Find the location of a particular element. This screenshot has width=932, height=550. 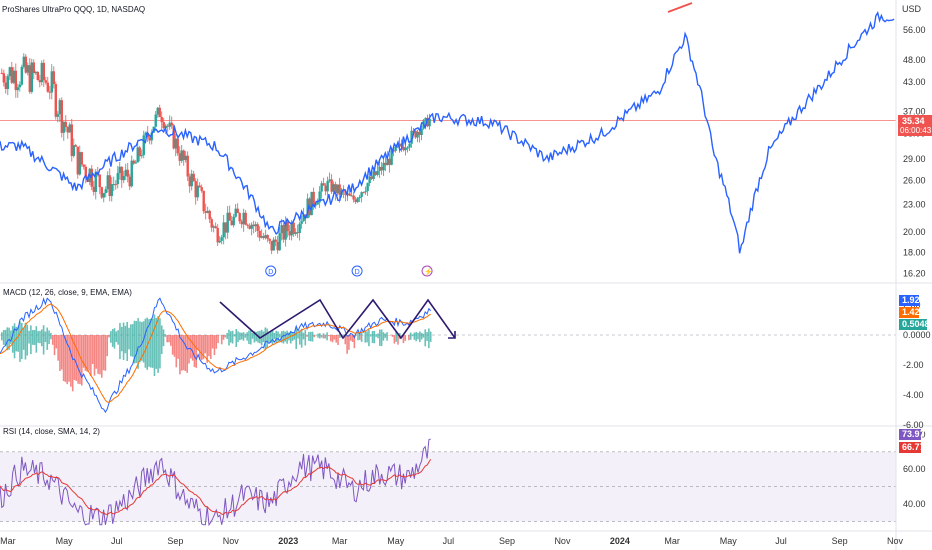

price-tick-label: 20.00 is located at coordinates (914, 232).